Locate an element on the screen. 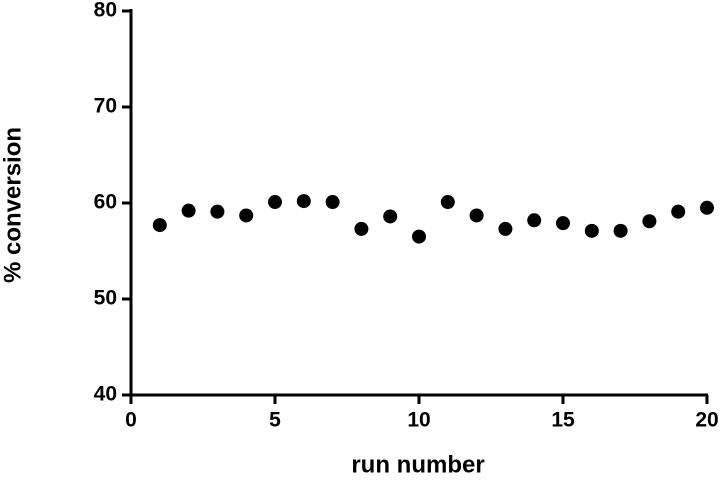 This screenshot has height=480, width=723. x-tick-label: 20 is located at coordinates (706, 420).